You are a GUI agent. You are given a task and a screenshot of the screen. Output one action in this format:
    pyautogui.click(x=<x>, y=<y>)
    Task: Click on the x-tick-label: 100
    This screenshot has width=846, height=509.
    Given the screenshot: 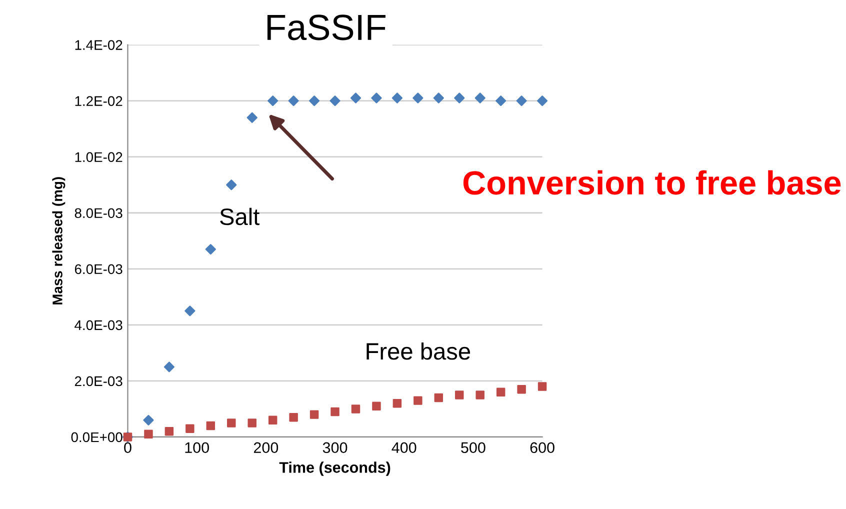 What is the action you would take?
    pyautogui.click(x=197, y=448)
    